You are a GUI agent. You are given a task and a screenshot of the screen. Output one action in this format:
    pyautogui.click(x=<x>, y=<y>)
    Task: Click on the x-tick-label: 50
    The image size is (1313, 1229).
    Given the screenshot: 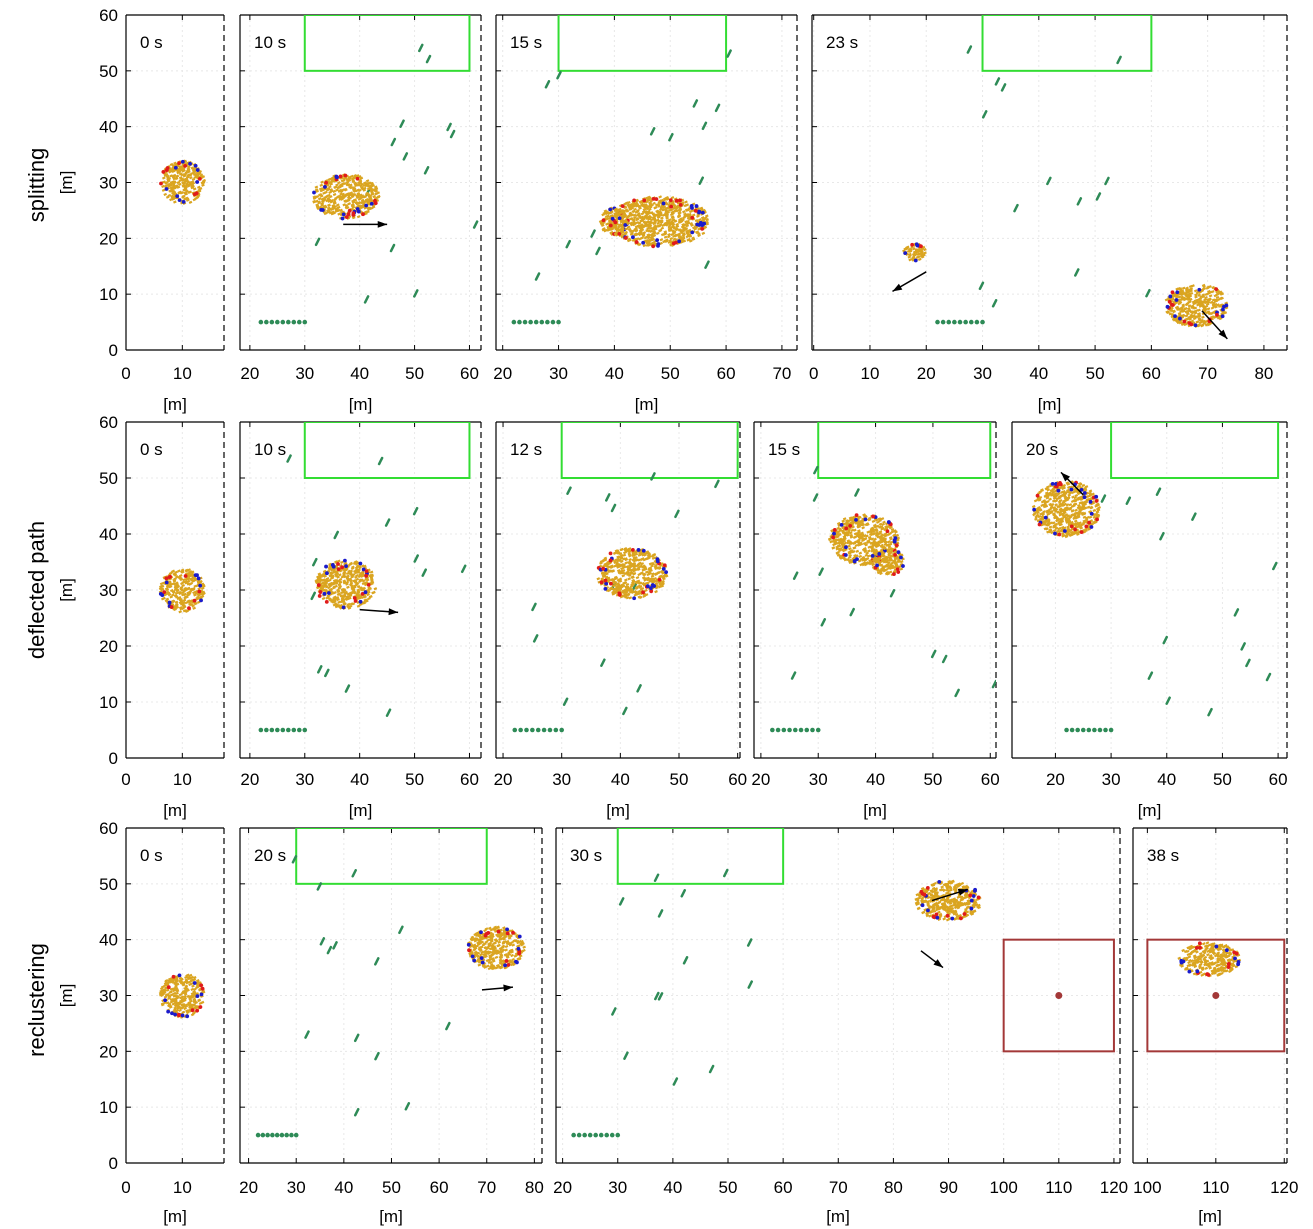 What is the action you would take?
    pyautogui.click(x=932, y=779)
    